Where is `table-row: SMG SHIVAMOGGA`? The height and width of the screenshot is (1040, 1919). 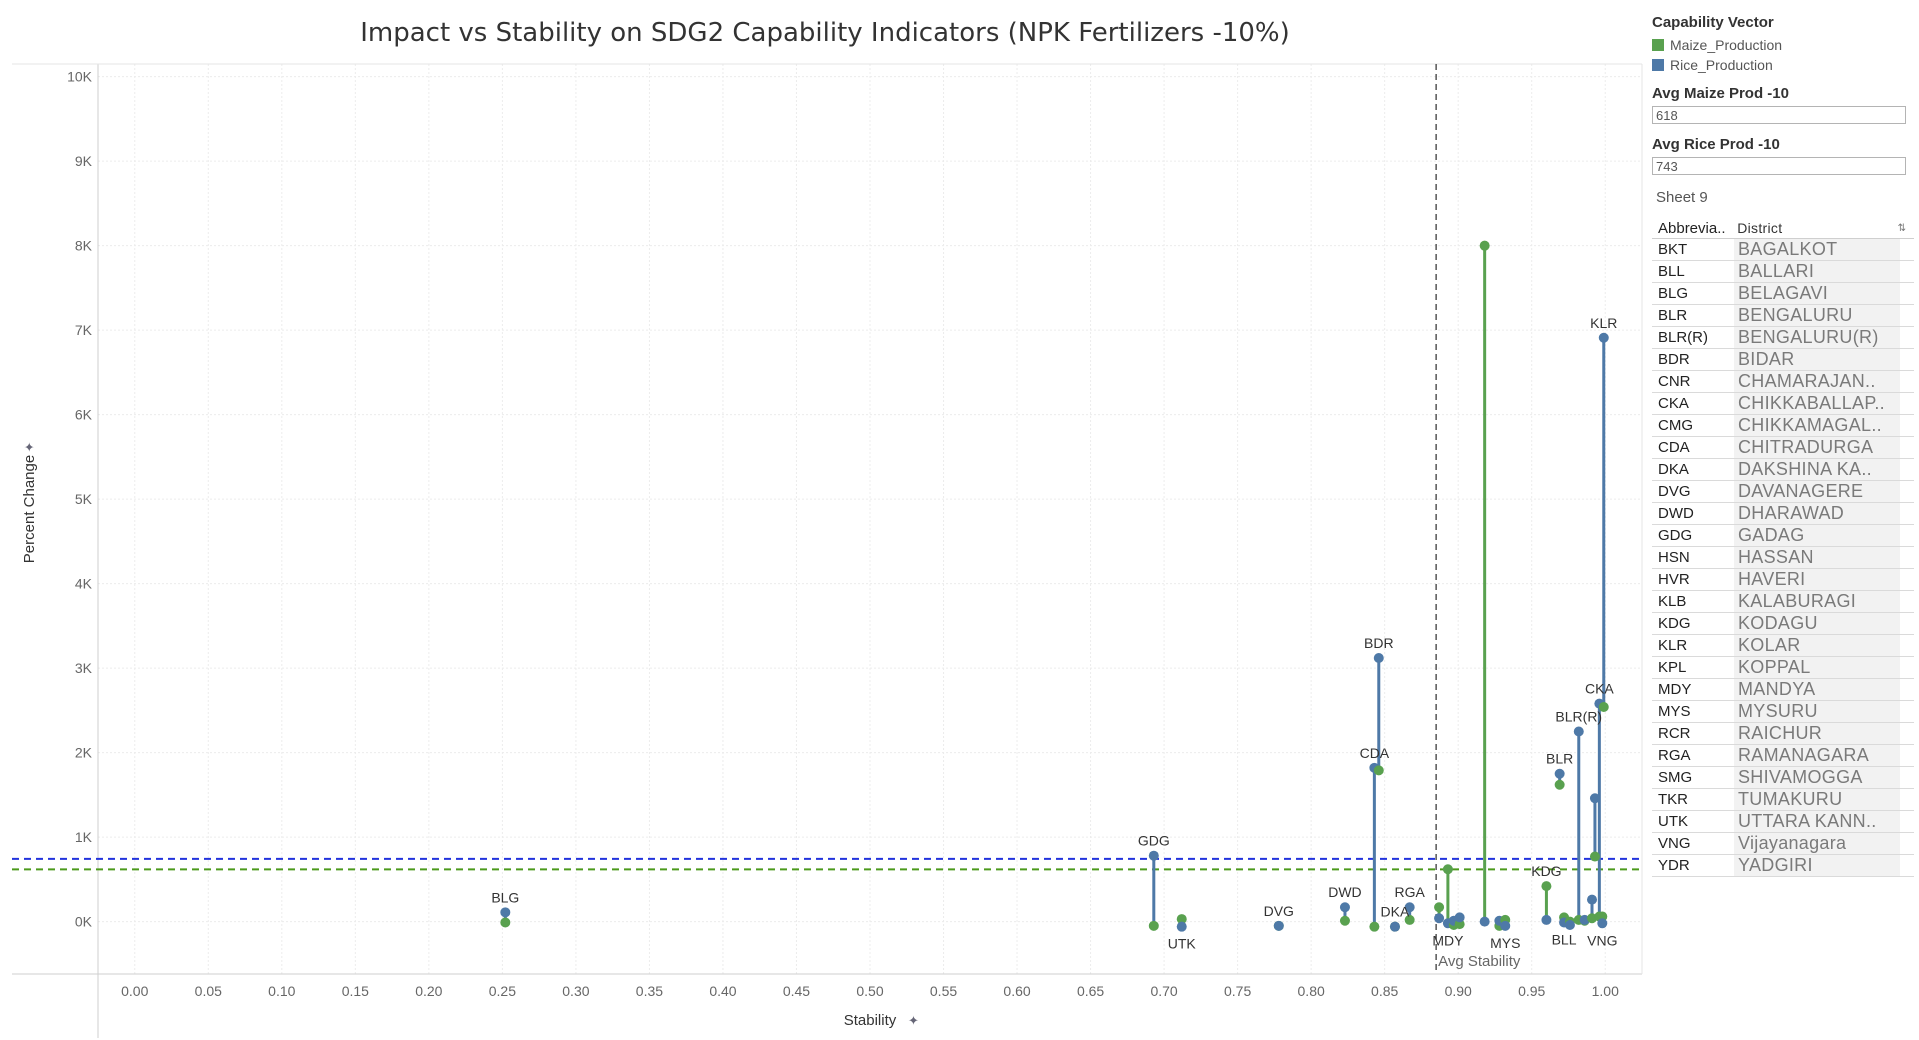 table-row: SMG SHIVAMOGGA is located at coordinates (1783, 778).